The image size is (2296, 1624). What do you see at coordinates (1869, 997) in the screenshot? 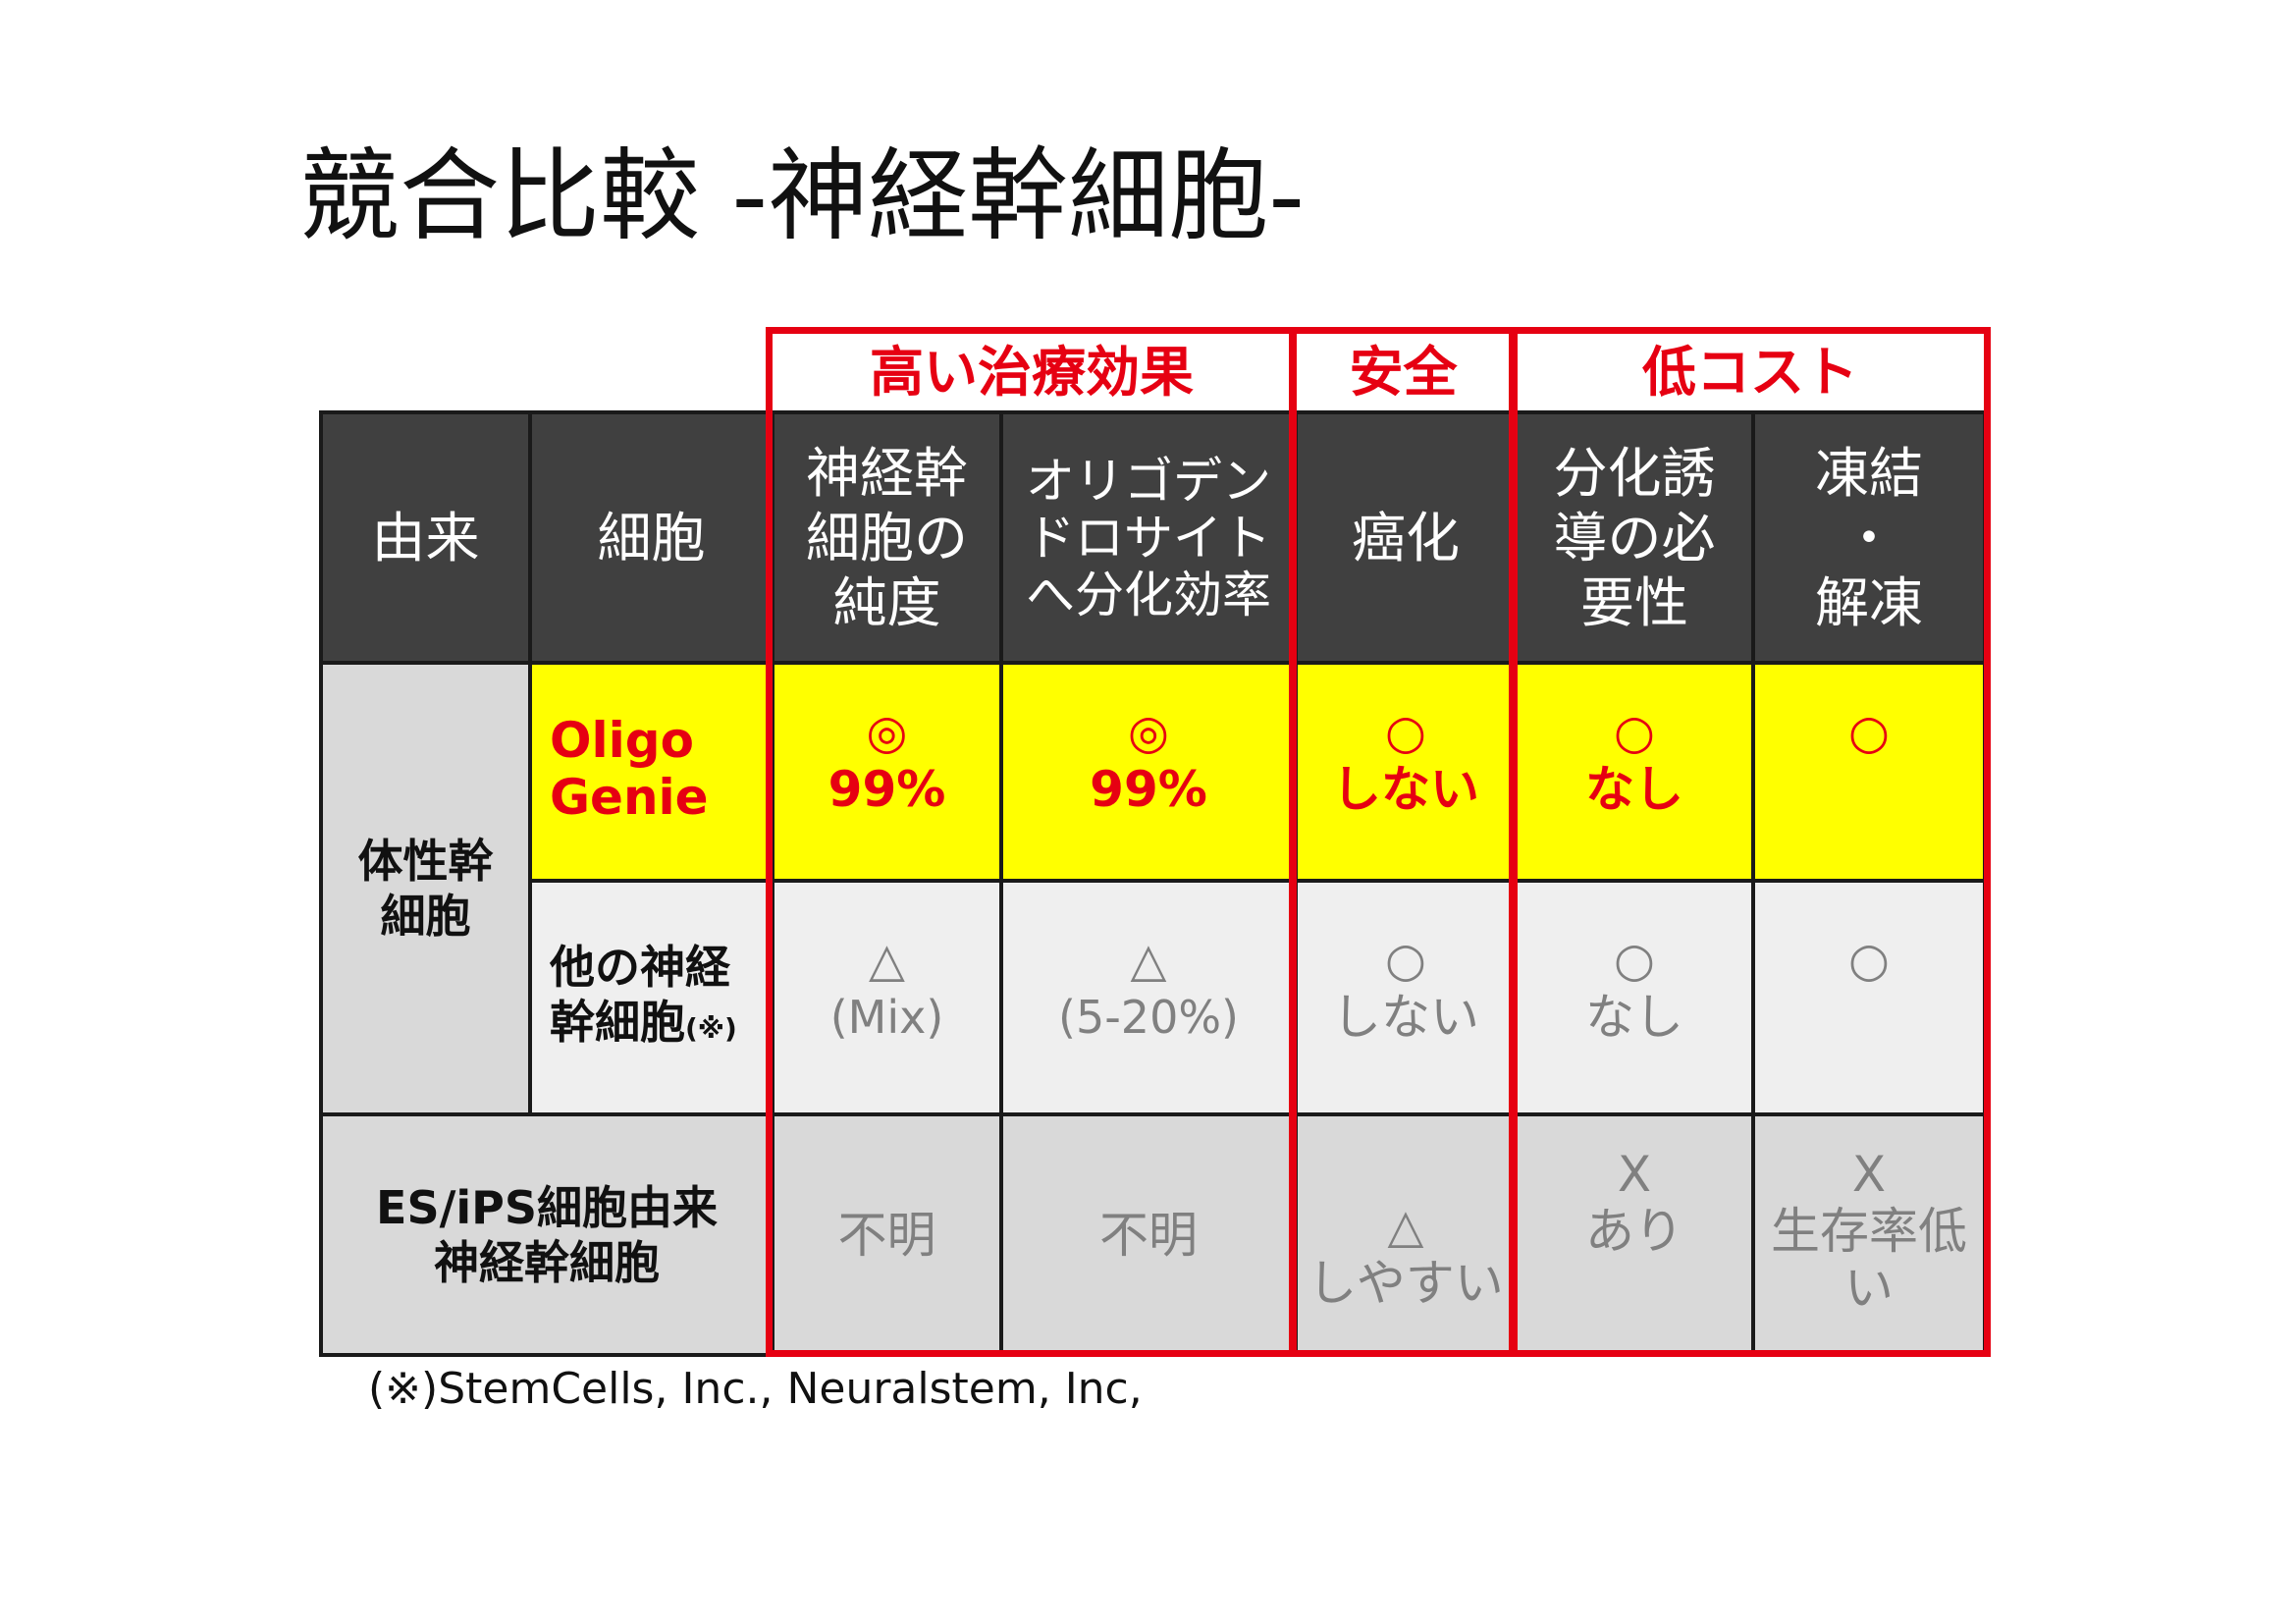
I see `other-nsc-freeze-thaw: ○` at bounding box center [1869, 997].